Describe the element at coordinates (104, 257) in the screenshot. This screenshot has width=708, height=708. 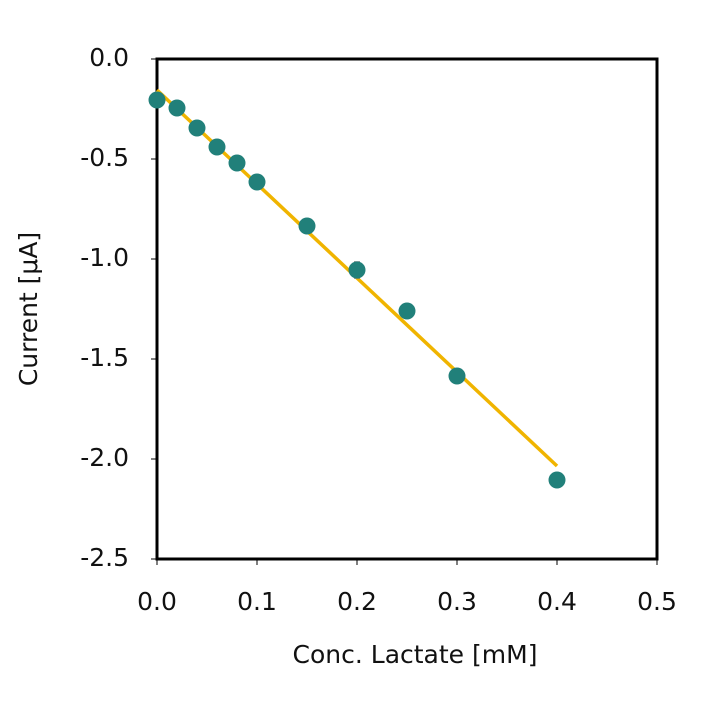
I see `y-tick-label: -1.0` at that location.